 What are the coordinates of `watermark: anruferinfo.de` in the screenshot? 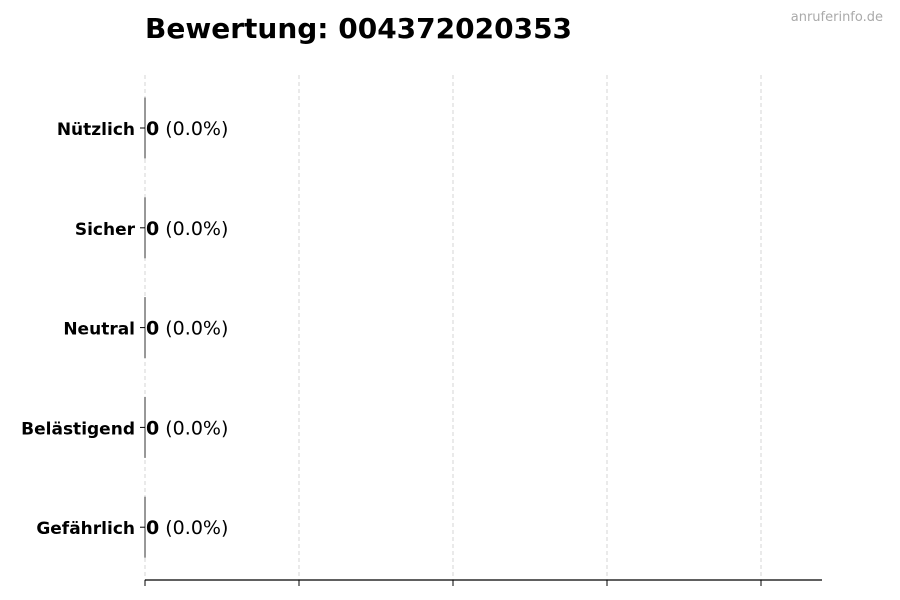 It's located at (836, 17).